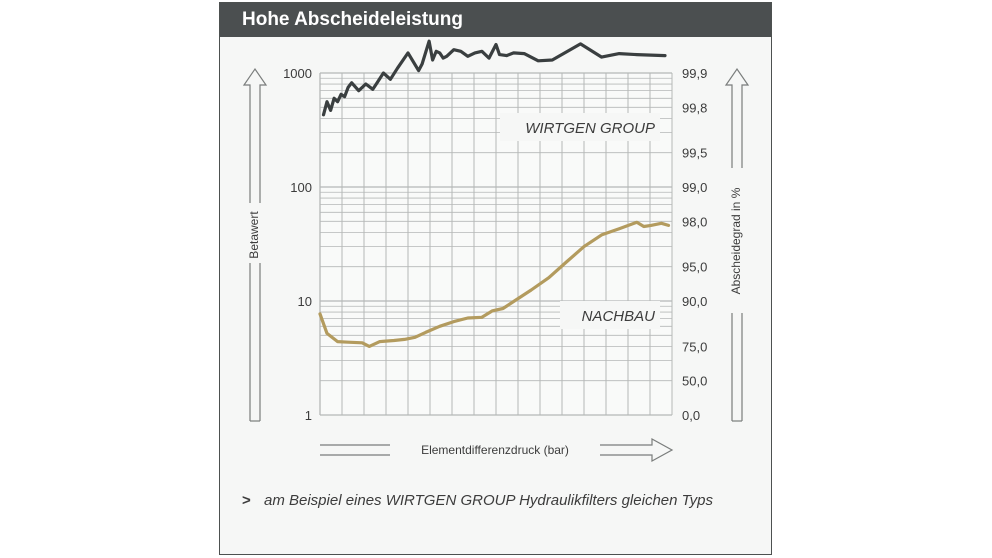 The width and height of the screenshot is (992, 558). What do you see at coordinates (619, 316) in the screenshot?
I see `nachbau-series-label: NACHBAU` at bounding box center [619, 316].